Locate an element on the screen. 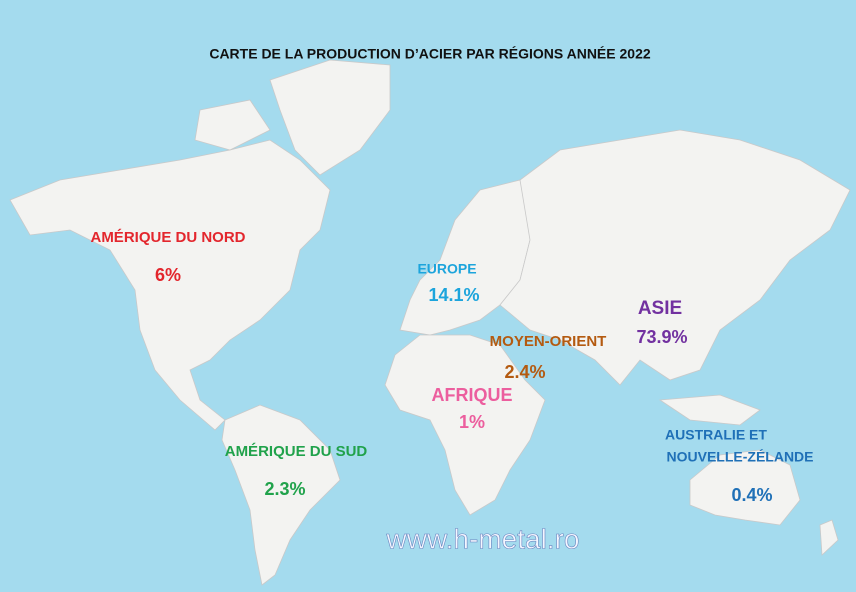  region-value: 73.9% is located at coordinates (661, 337).